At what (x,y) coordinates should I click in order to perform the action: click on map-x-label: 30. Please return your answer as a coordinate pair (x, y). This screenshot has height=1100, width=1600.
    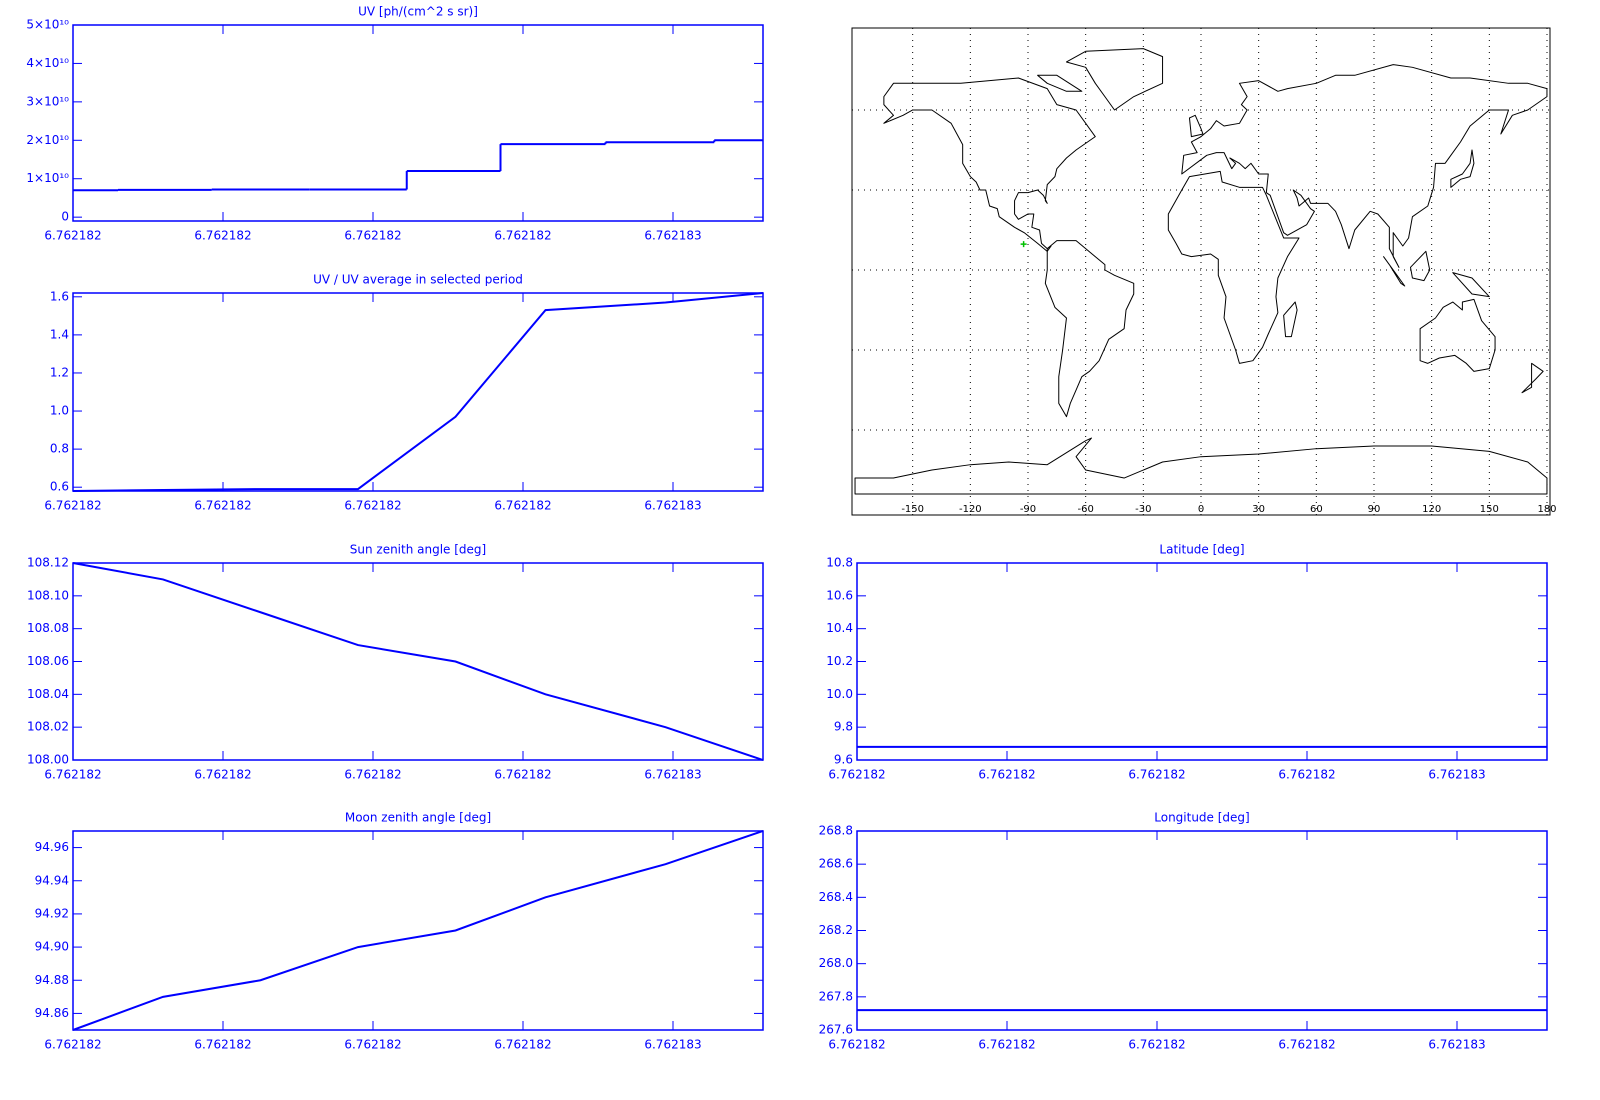
    Looking at the image, I should click on (1258, 509).